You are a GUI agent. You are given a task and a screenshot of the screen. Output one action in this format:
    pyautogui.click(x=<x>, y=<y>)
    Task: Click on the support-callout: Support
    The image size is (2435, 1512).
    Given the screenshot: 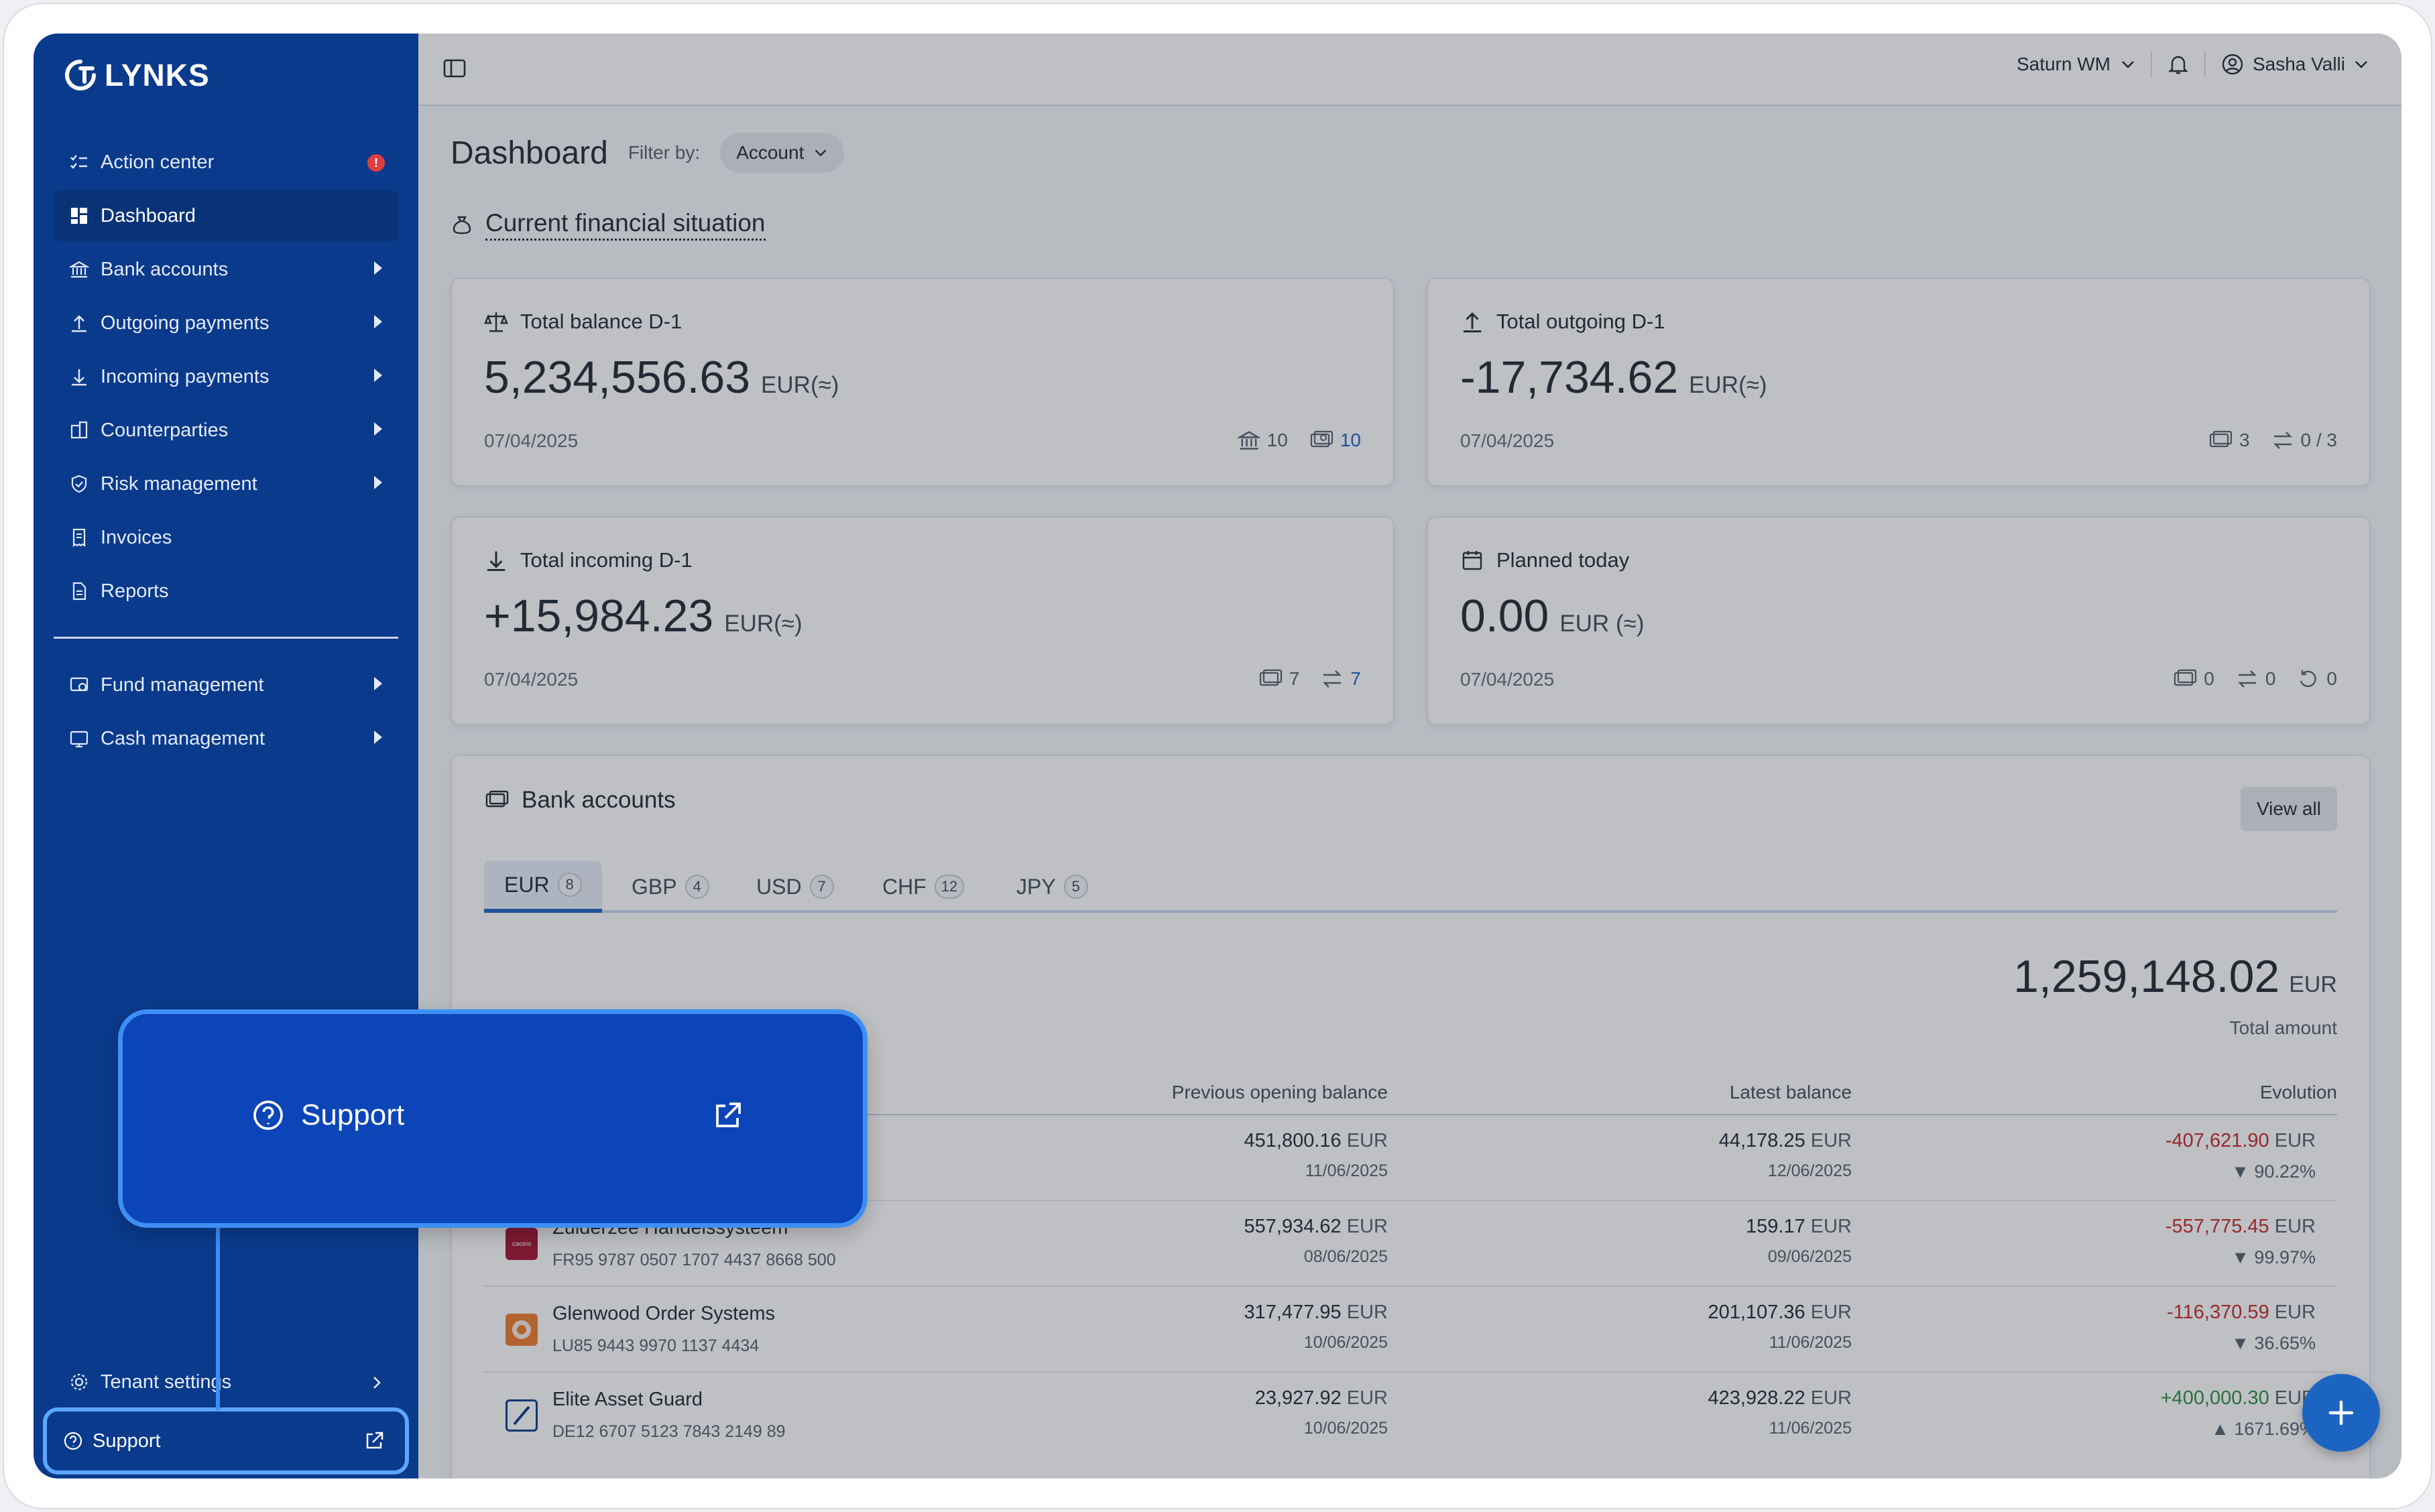 What is the action you would take?
    pyautogui.click(x=493, y=1118)
    